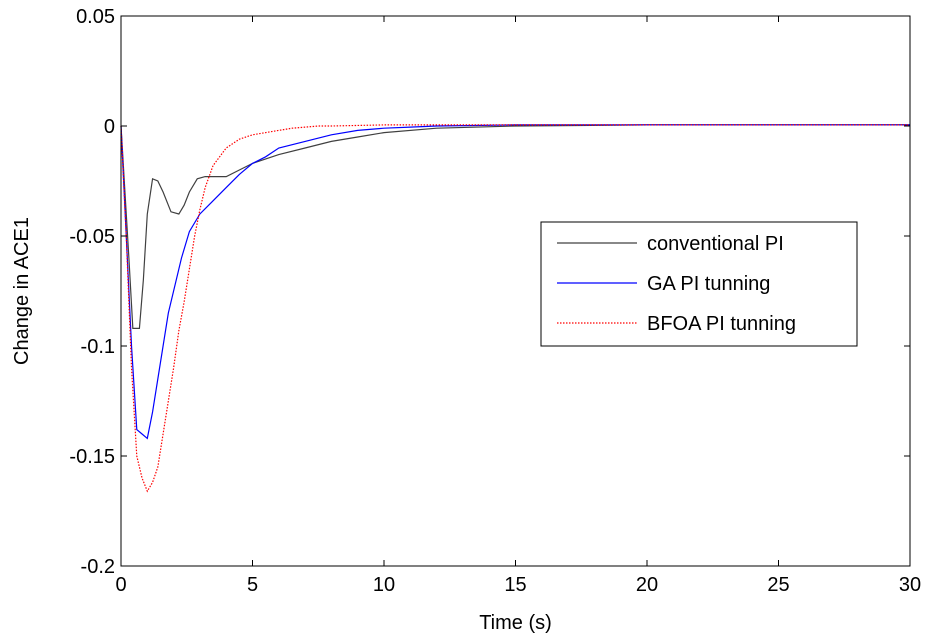 Image resolution: width=928 pixels, height=641 pixels. I want to click on y-tick-label: -0.05, so click(92, 237).